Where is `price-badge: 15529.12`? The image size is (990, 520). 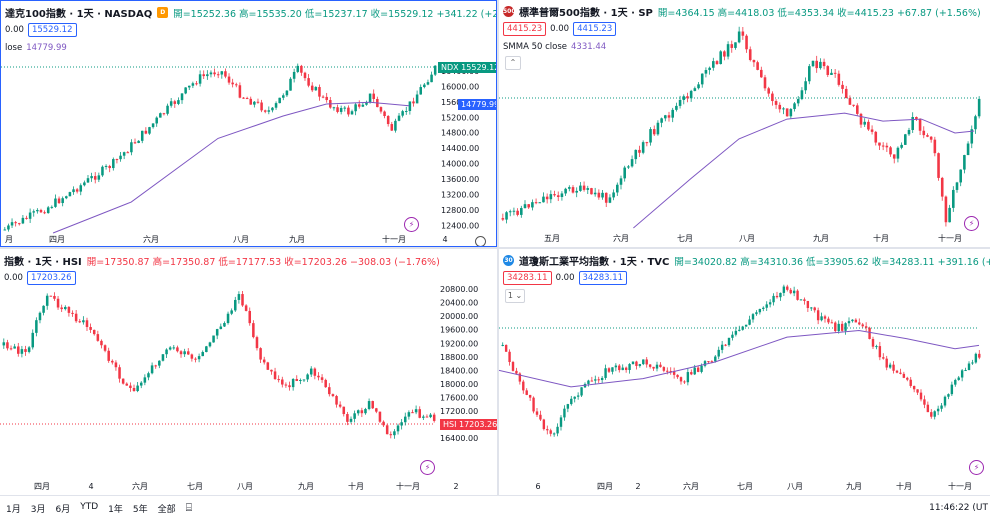
price-badge: 15529.12 is located at coordinates (52, 30).